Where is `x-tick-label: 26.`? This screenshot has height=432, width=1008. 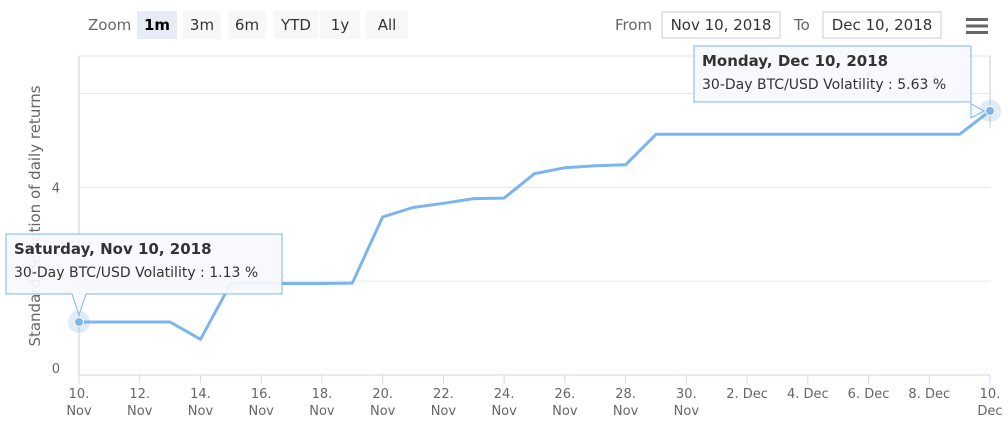
x-tick-label: 26. is located at coordinates (565, 394).